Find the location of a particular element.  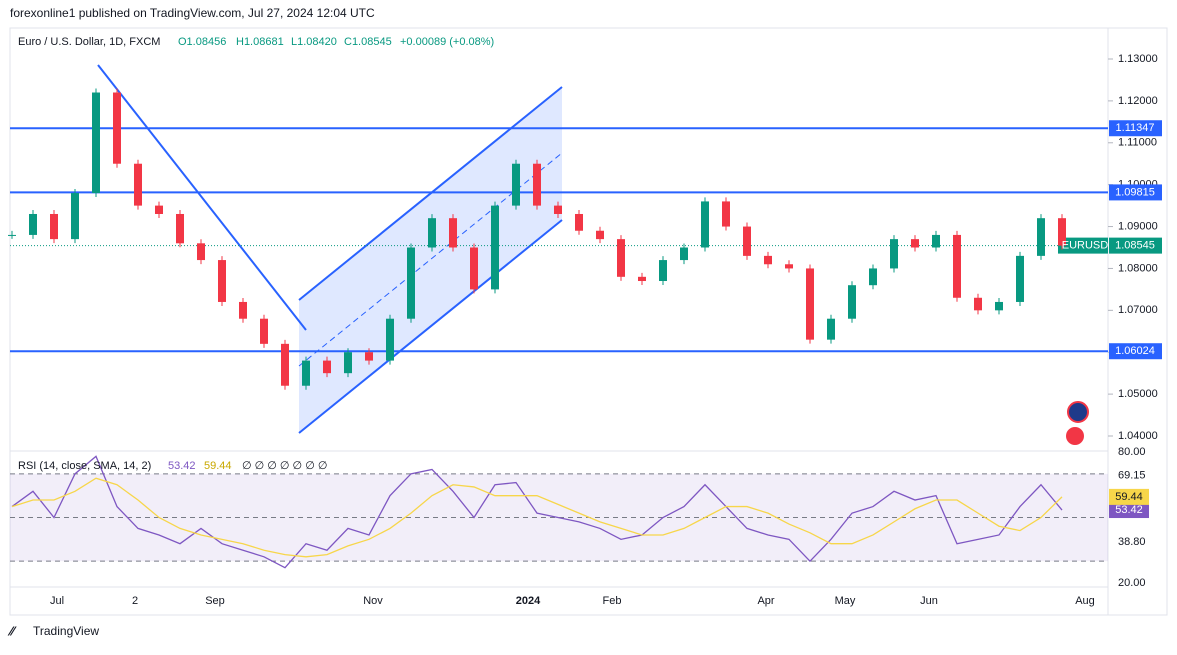

close: C1.08545 is located at coordinates (368, 42).